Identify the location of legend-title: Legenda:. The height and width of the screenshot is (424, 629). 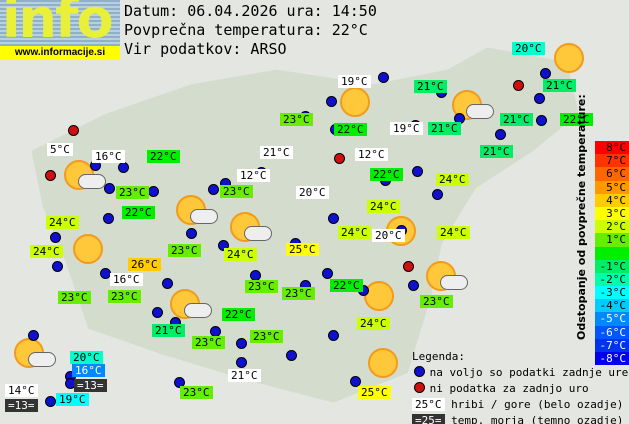
(438, 356).